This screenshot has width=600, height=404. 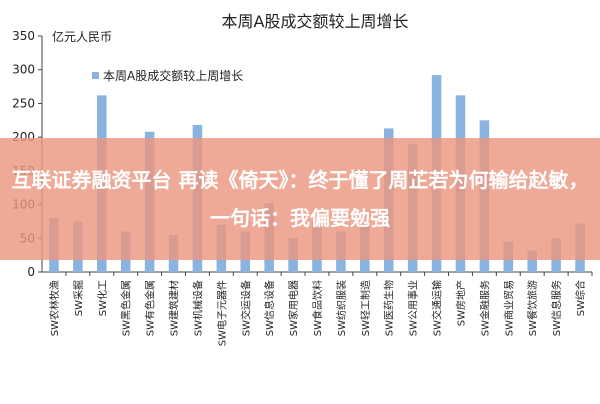 I want to click on y-axis-label: 亿元人民币, so click(x=82, y=36).